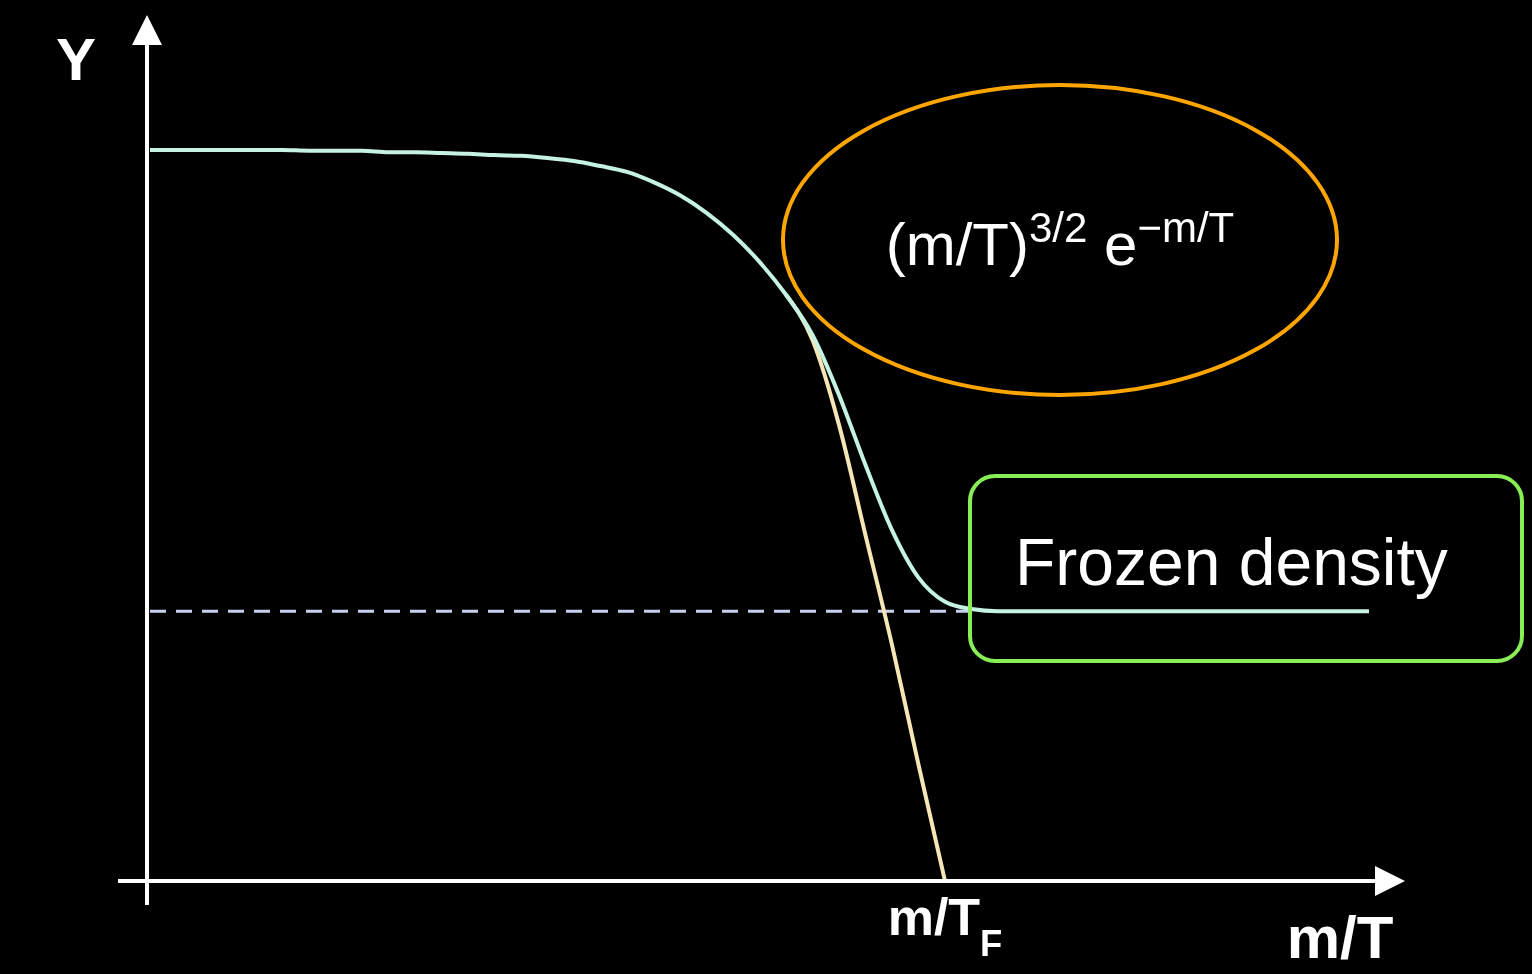 The width and height of the screenshot is (1532, 974). What do you see at coordinates (76, 59) in the screenshot?
I see `y-axis-title: Y` at bounding box center [76, 59].